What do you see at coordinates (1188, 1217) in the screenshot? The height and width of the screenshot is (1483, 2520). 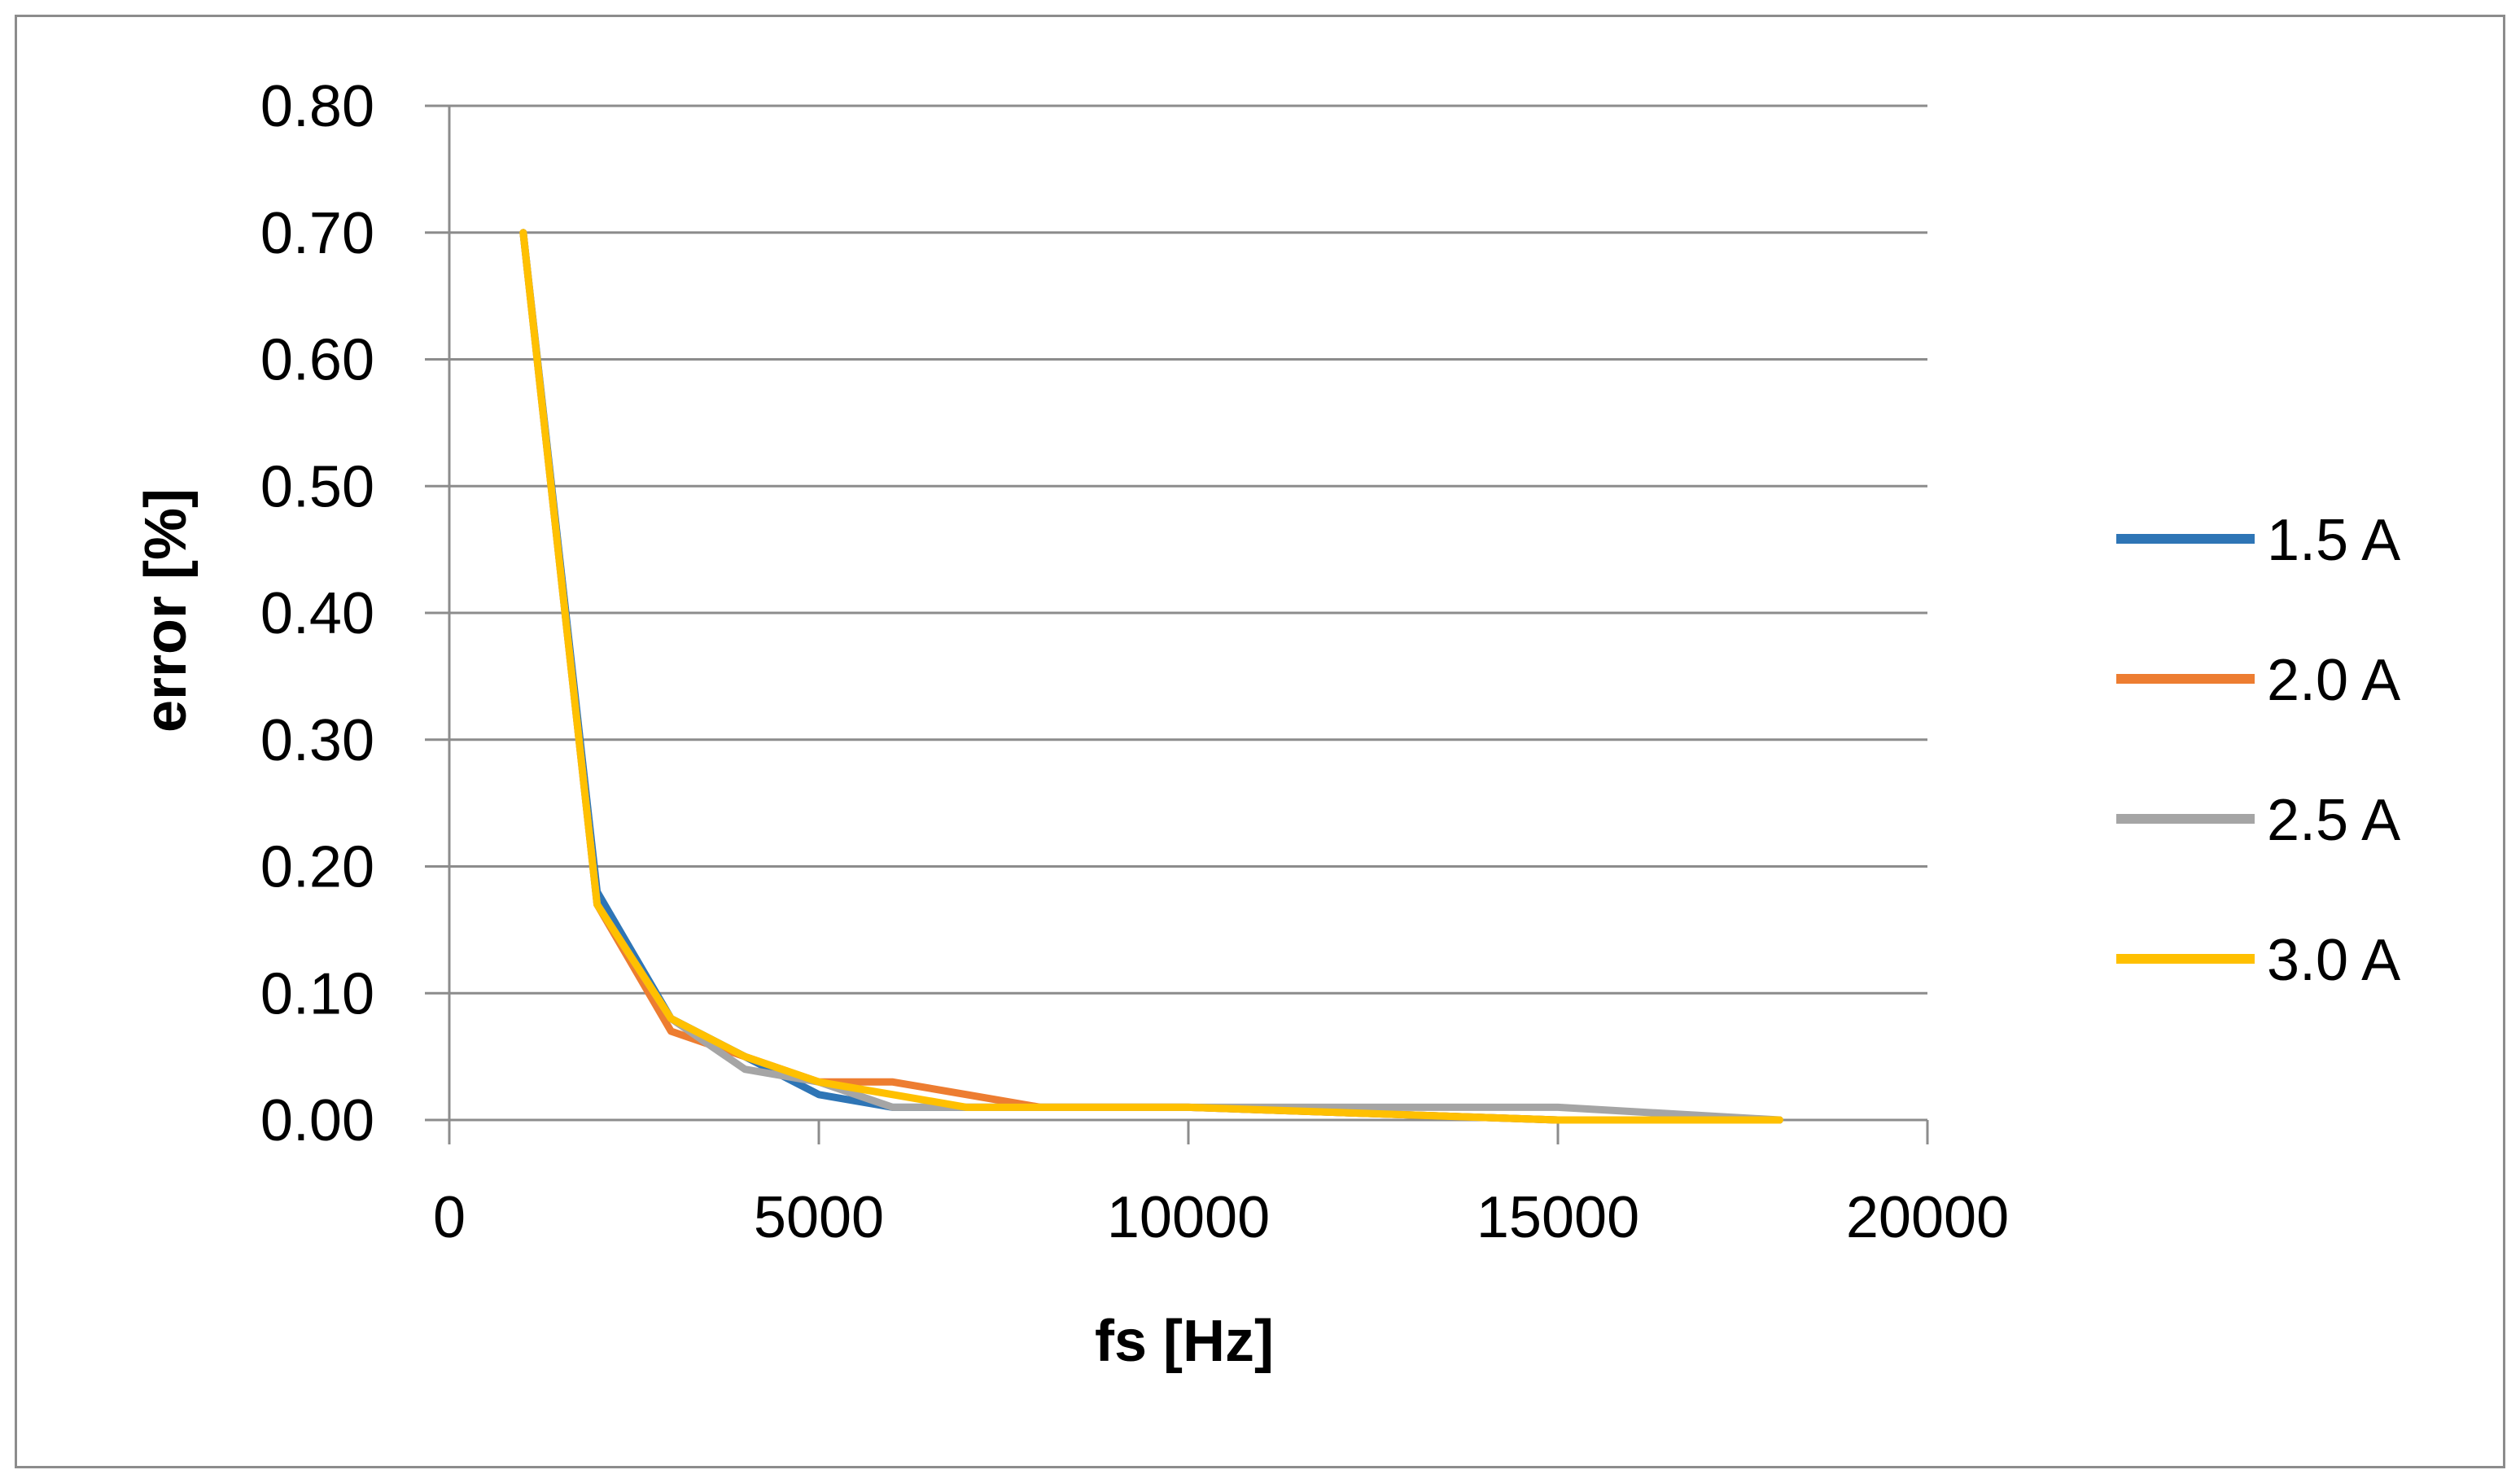 I see `x-tick-label: 10000` at bounding box center [1188, 1217].